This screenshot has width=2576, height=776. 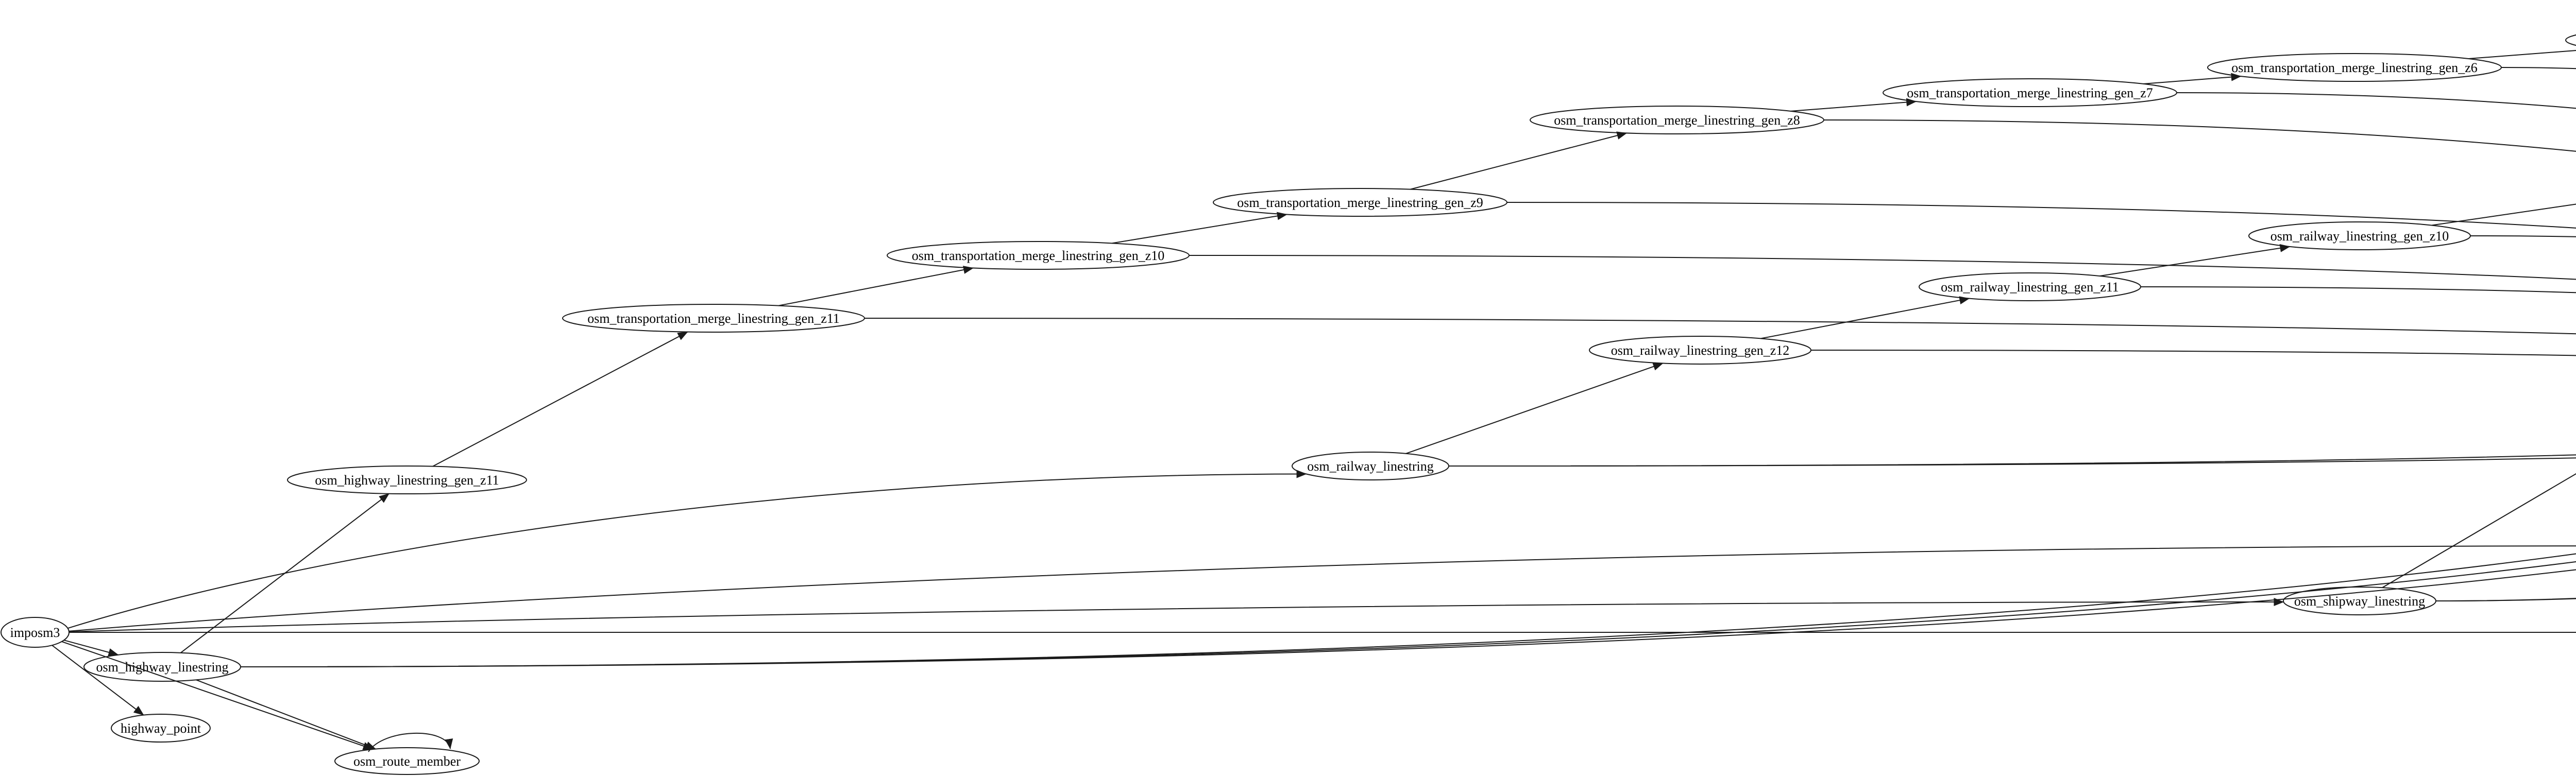 I want to click on graph-edge-osm_railway_linestring_gen_z11-to-osm_railway_linestring_gen_z10, so click(x=2195, y=260).